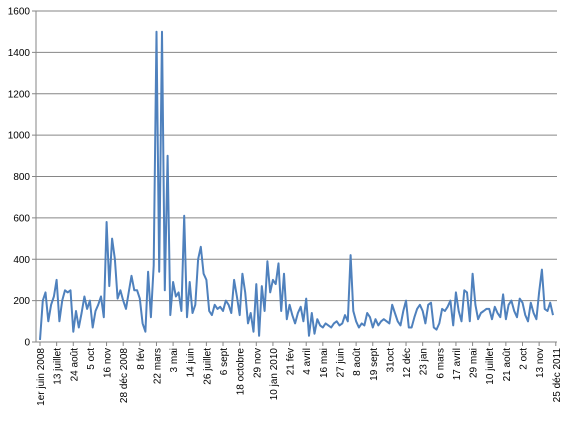  What do you see at coordinates (19, 136) in the screenshot?
I see `y-tick-label: 1000` at bounding box center [19, 136].